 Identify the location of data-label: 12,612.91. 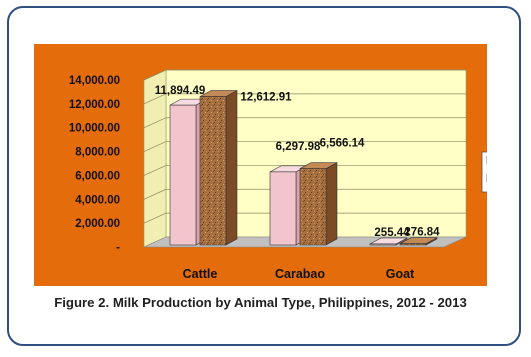
(266, 98).